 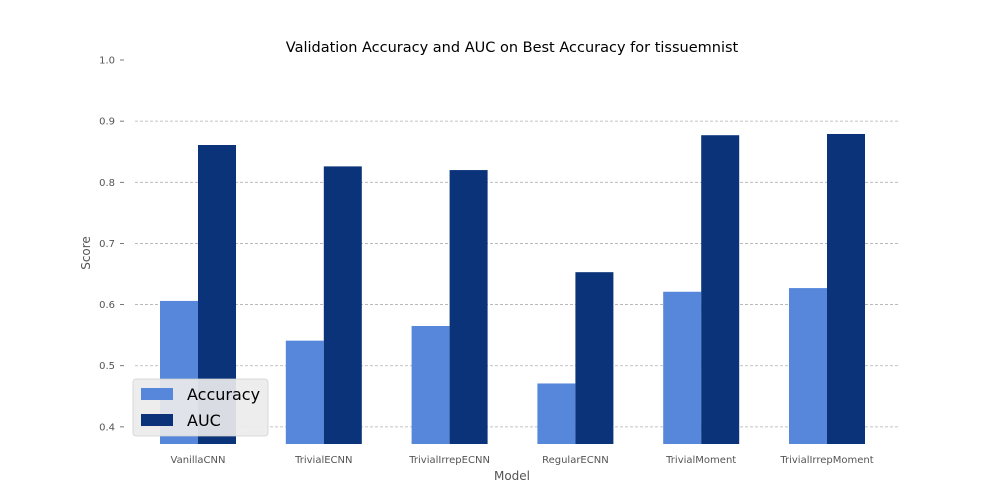 What do you see at coordinates (200, 407) in the screenshot?
I see `legend: Accuracy AUC` at bounding box center [200, 407].